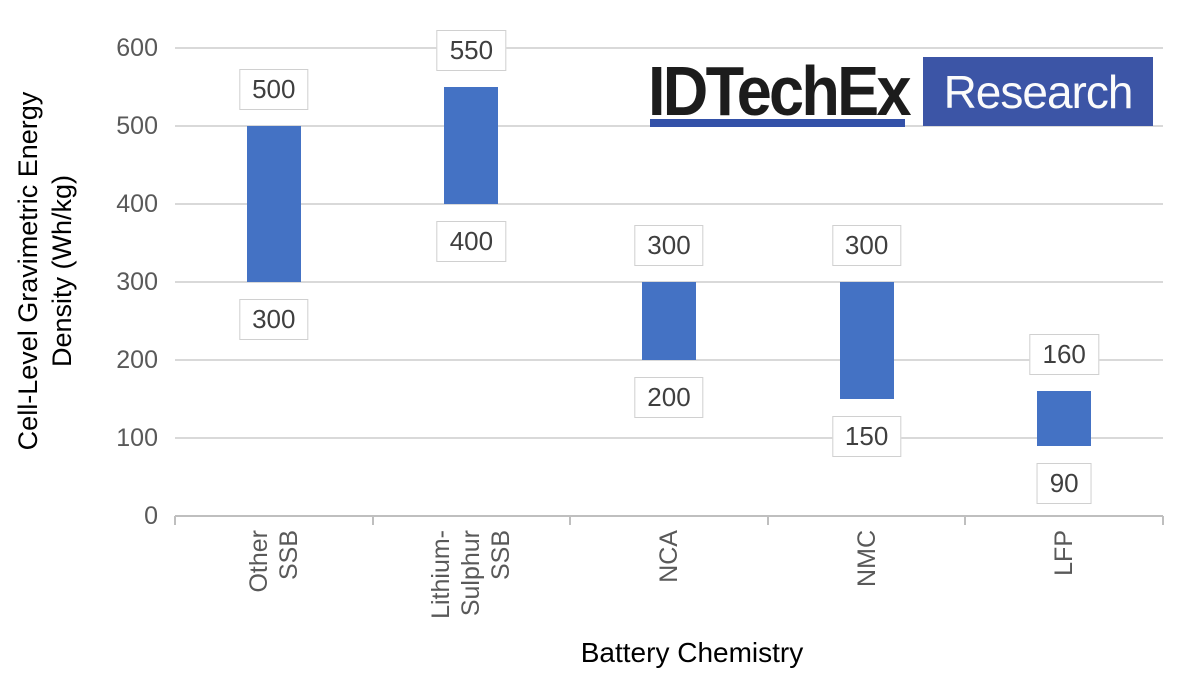  I want to click on min-value-label: 200, so click(669, 397).